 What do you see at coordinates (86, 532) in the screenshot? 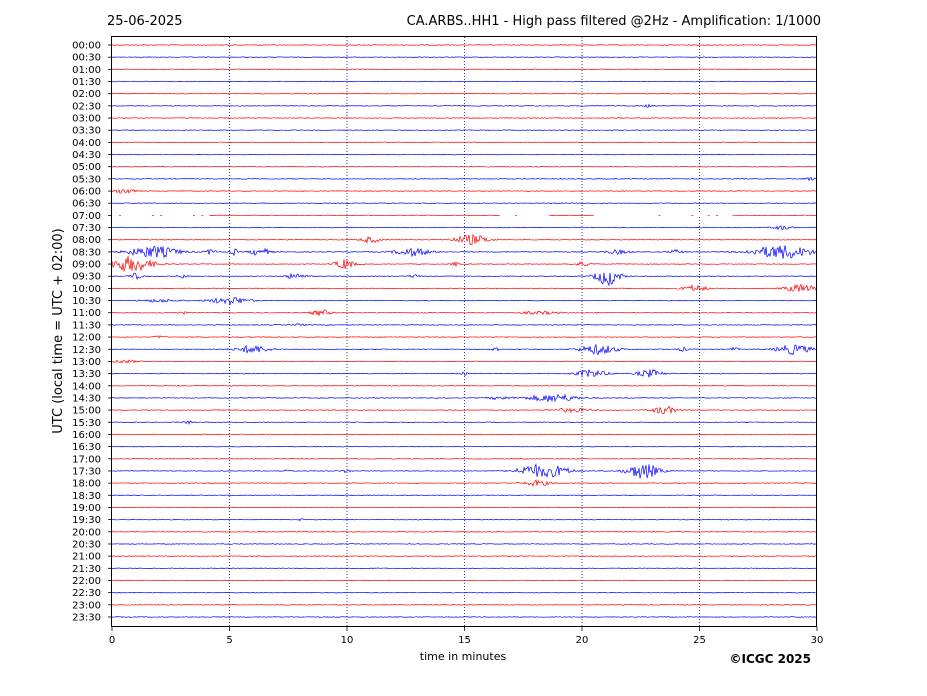
I see `y-tick-label: 20:00` at bounding box center [86, 532].